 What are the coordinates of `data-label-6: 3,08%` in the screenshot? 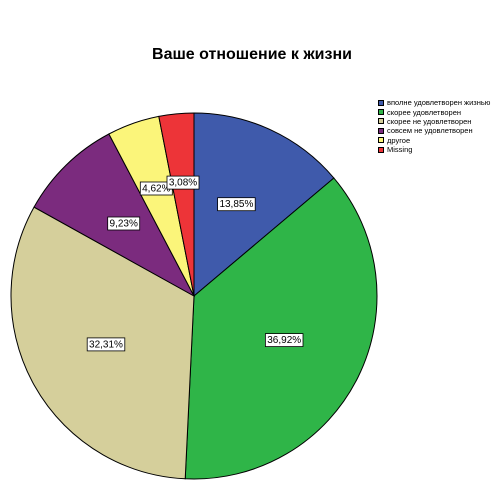 It's located at (183, 182).